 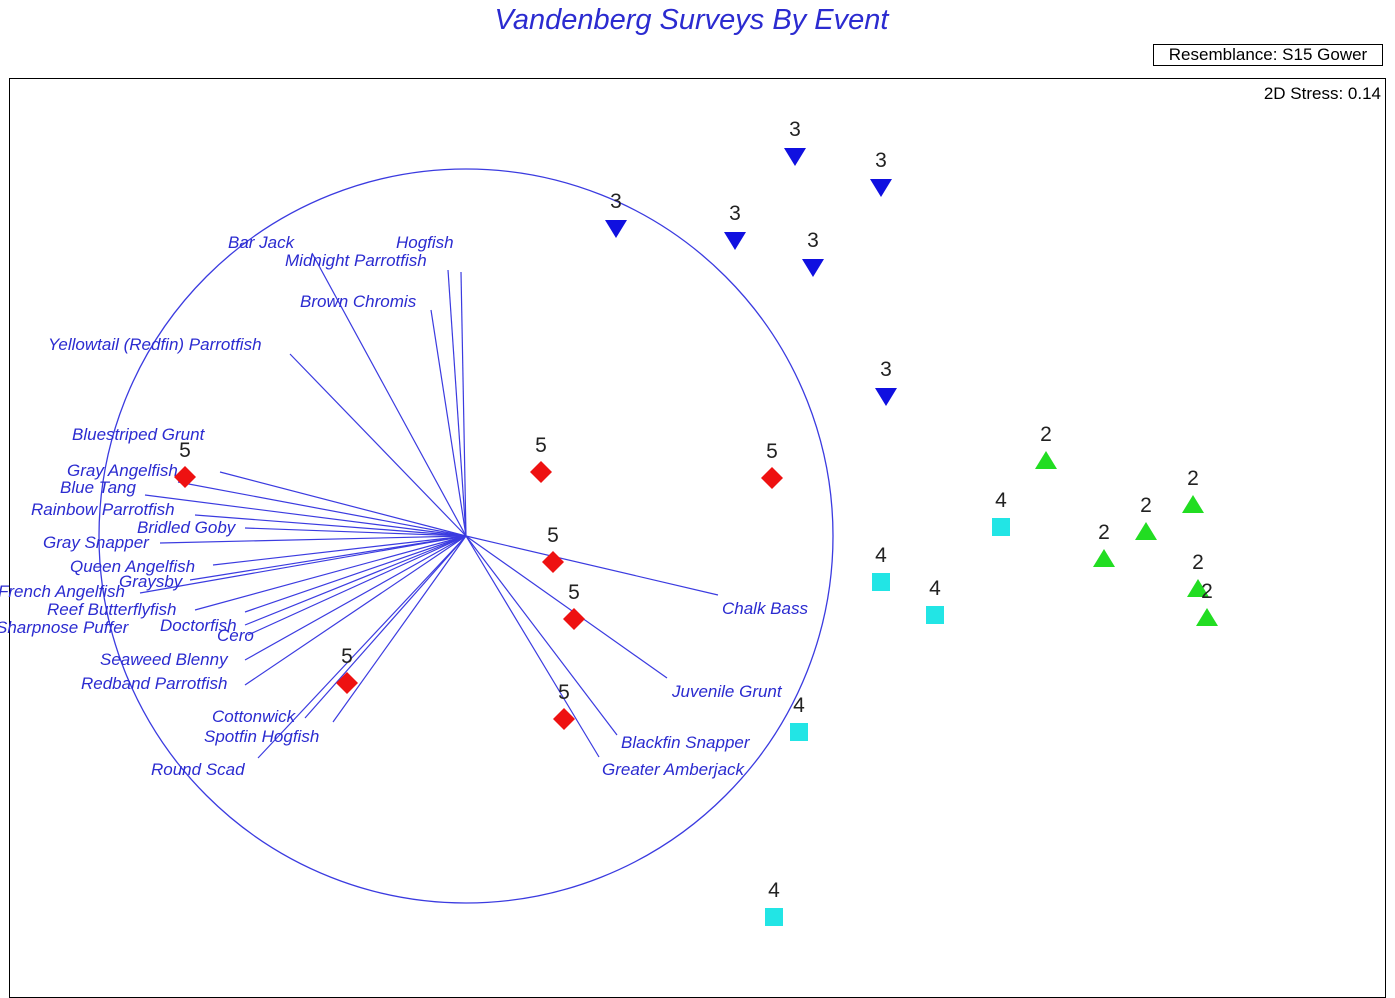 What do you see at coordinates (592, 565) in the screenshot?
I see `vector-chalk-bass` at bounding box center [592, 565].